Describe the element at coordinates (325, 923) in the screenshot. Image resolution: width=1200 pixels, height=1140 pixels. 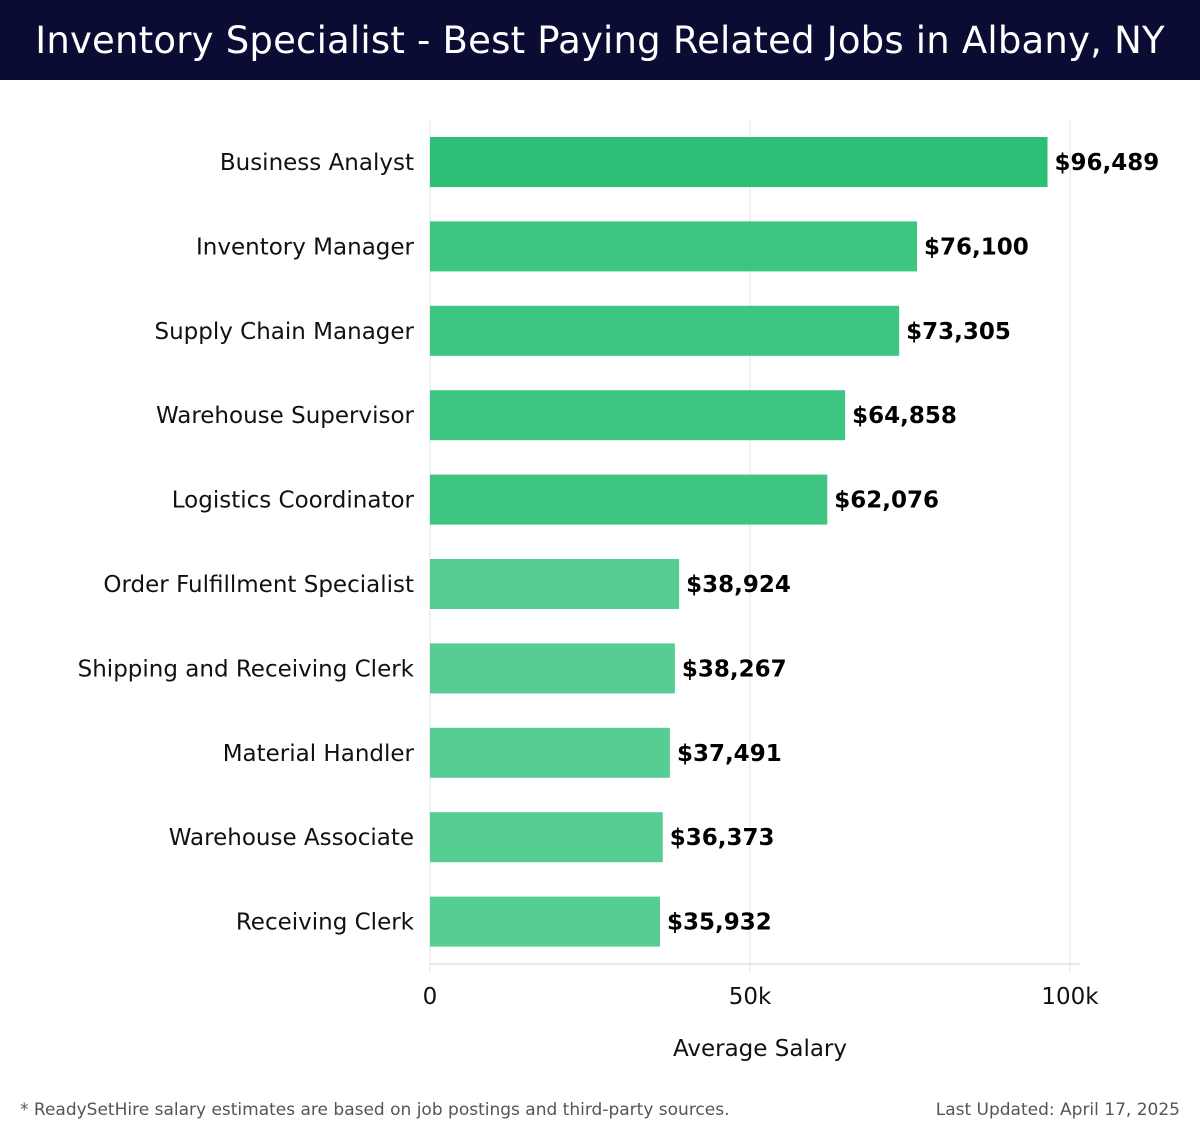
I see `category-label-9: Receiving Clerk` at that location.